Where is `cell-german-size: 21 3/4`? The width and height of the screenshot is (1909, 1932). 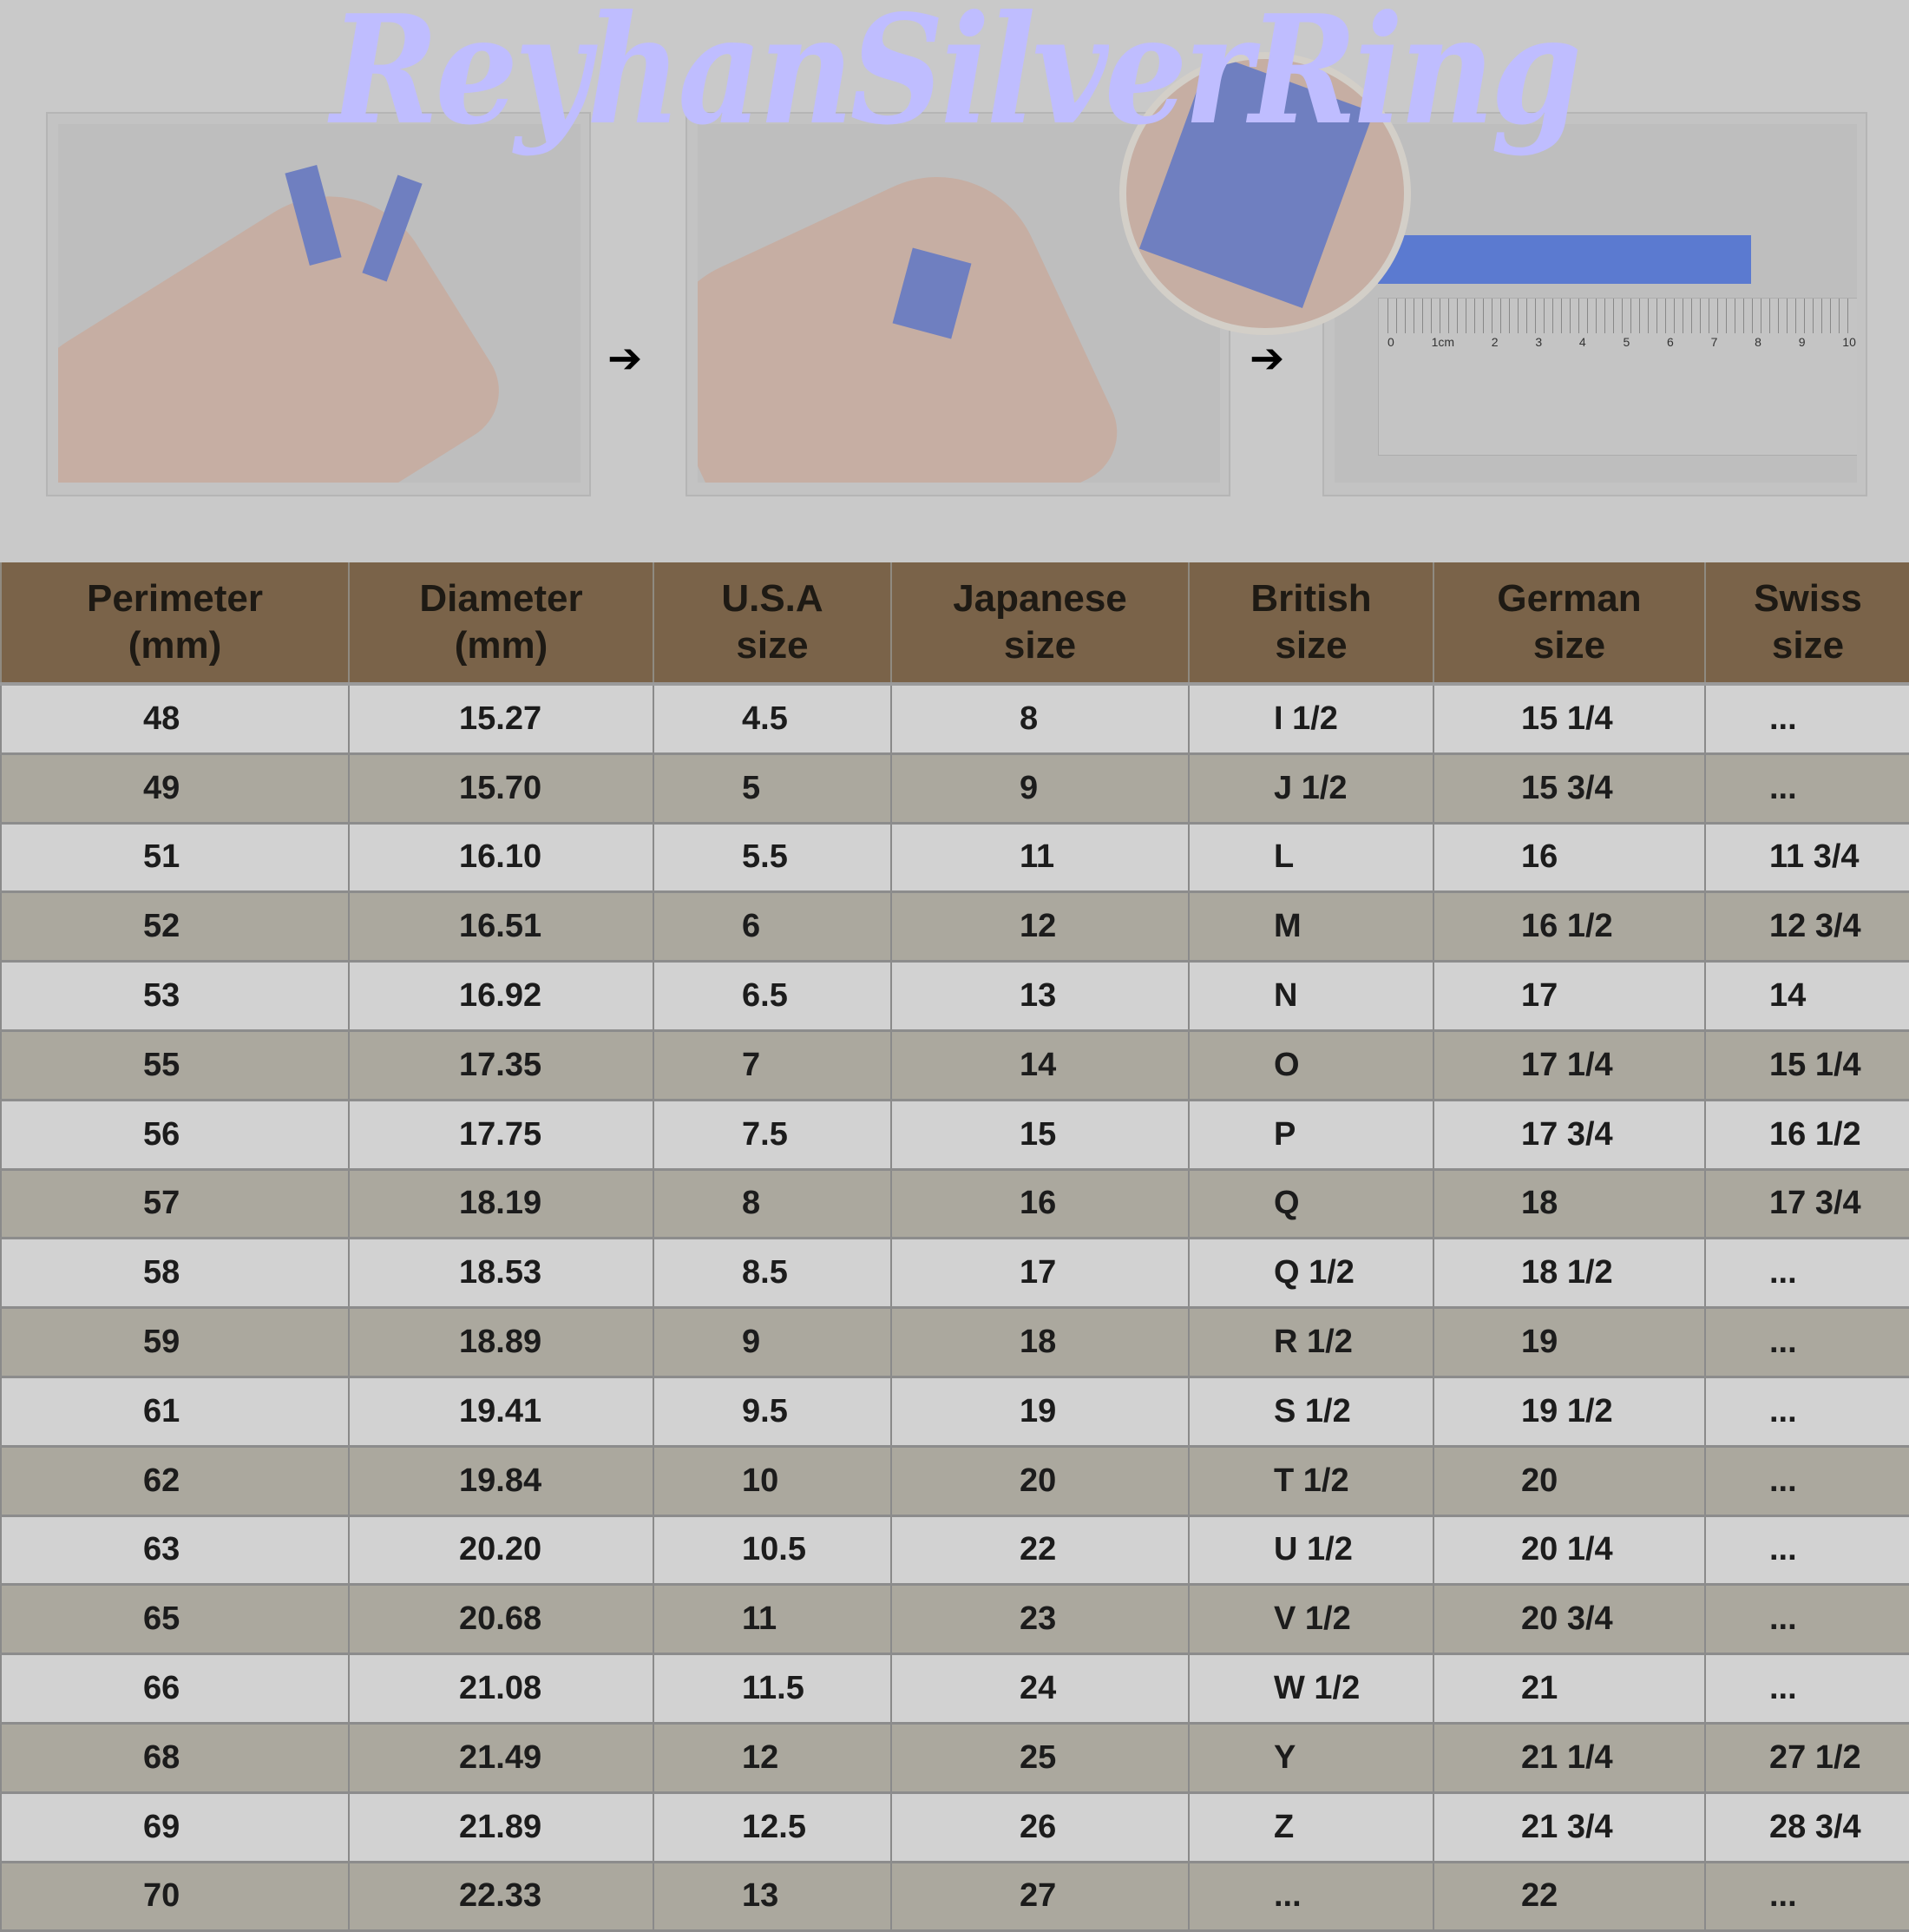
cell-german-size: 21 3/4 is located at coordinates (1569, 1827).